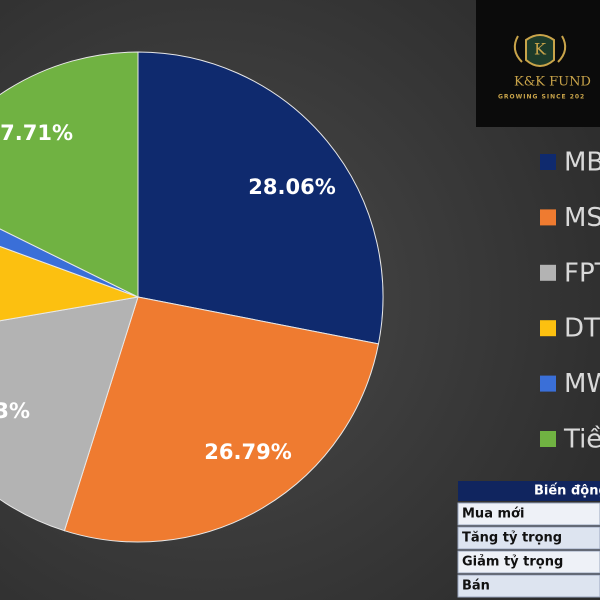  What do you see at coordinates (529, 491) in the screenshot?
I see `table-header` at bounding box center [529, 491].